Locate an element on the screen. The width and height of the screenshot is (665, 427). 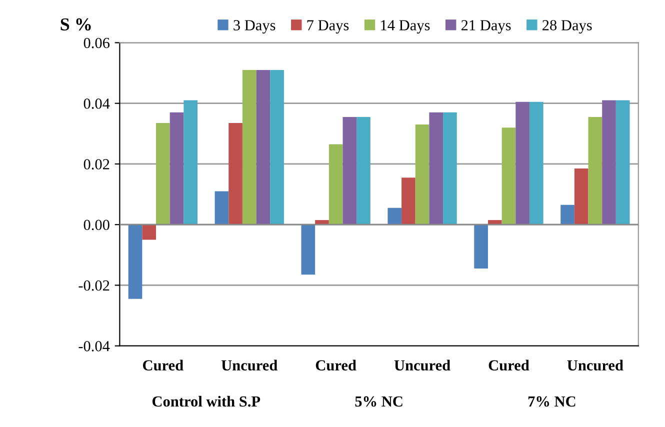
y-tick-label: 0.02 is located at coordinates (97, 164).